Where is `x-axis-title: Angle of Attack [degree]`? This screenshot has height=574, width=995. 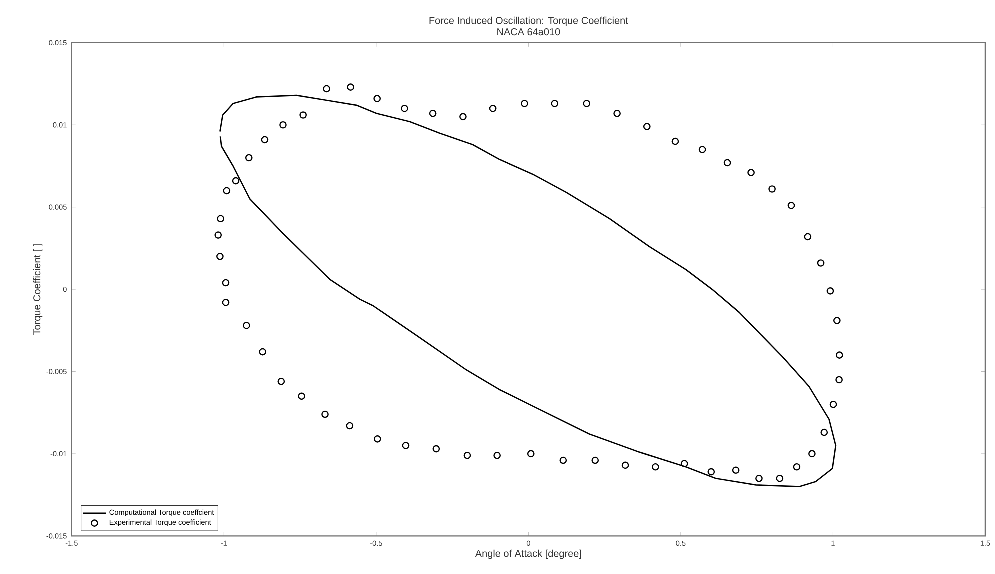 x-axis-title: Angle of Attack [degree] is located at coordinates (528, 555).